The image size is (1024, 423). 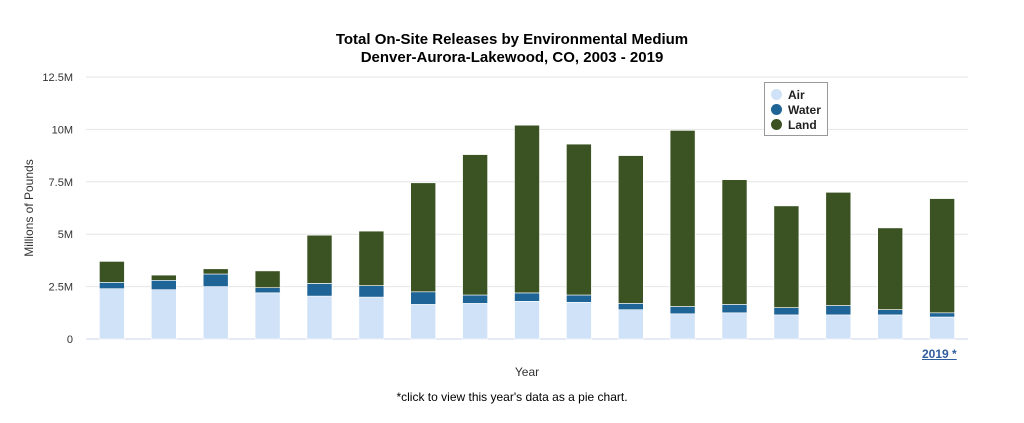 What do you see at coordinates (942, 328) in the screenshot?
I see `bar-air-2019` at bounding box center [942, 328].